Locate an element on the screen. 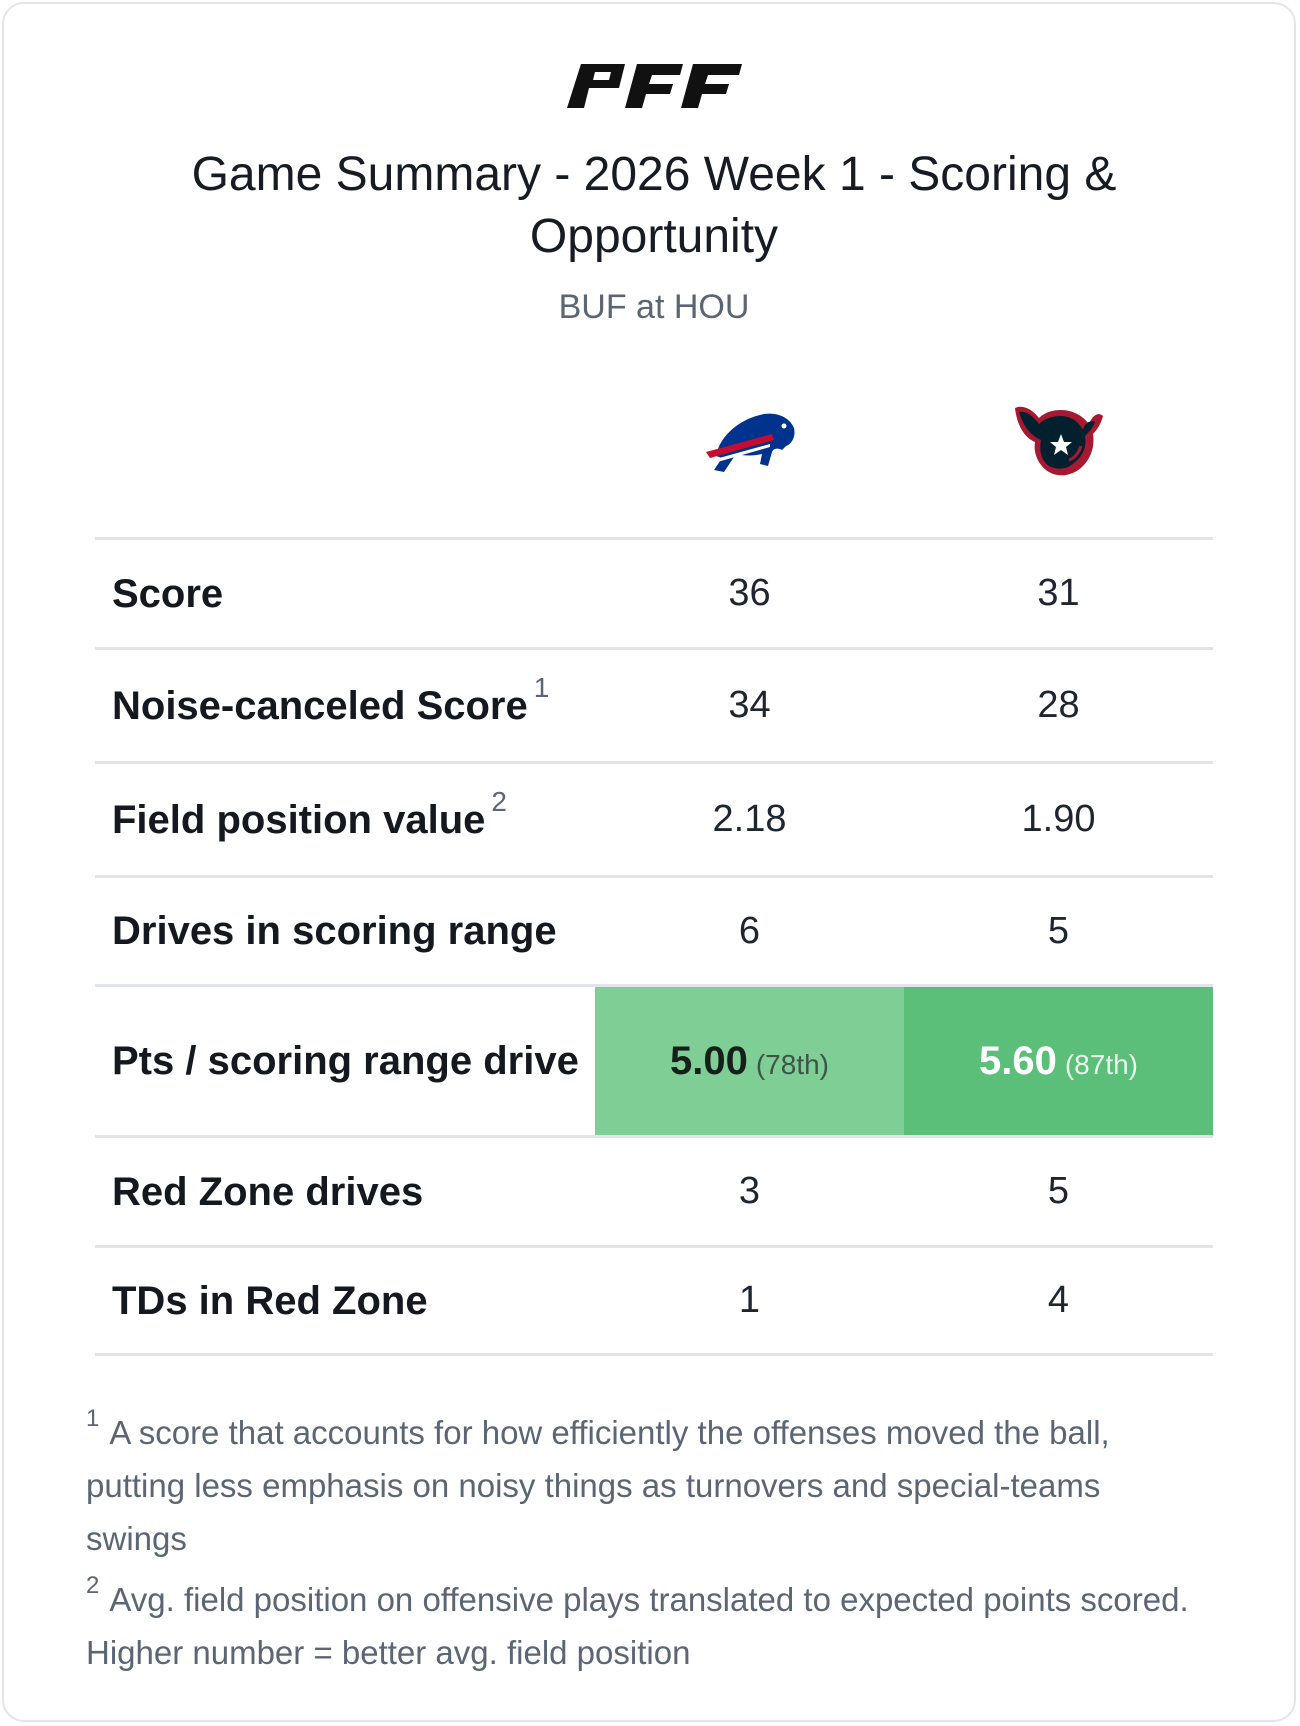  hou-value: 4 is located at coordinates (1058, 1300).